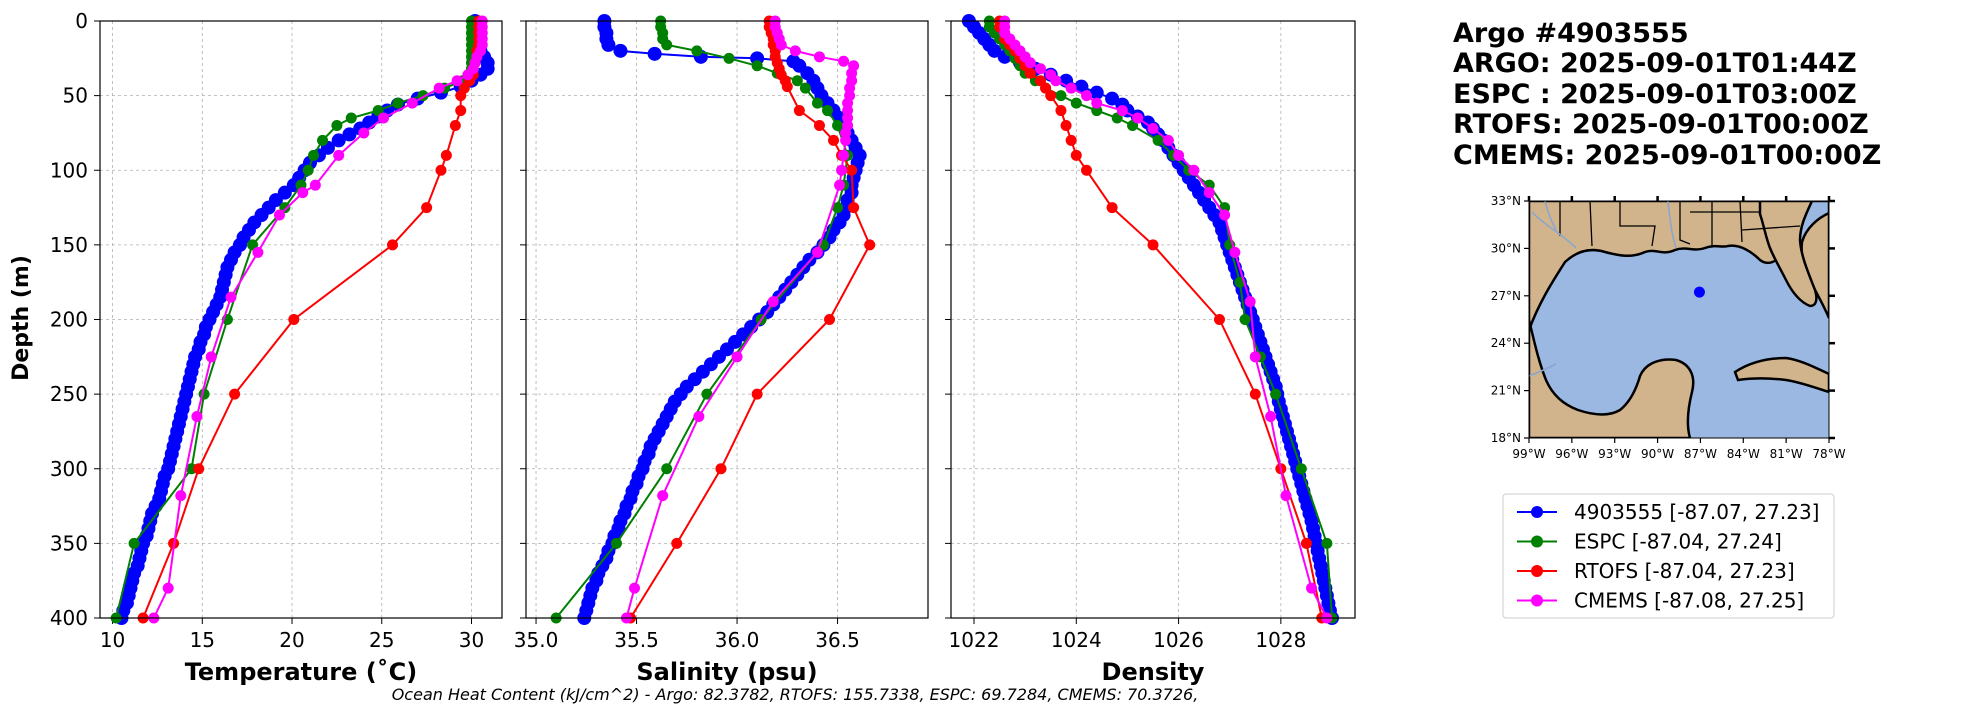  Describe the element at coordinates (1781, 375) in the screenshot. I see `map-land-cuba` at that location.